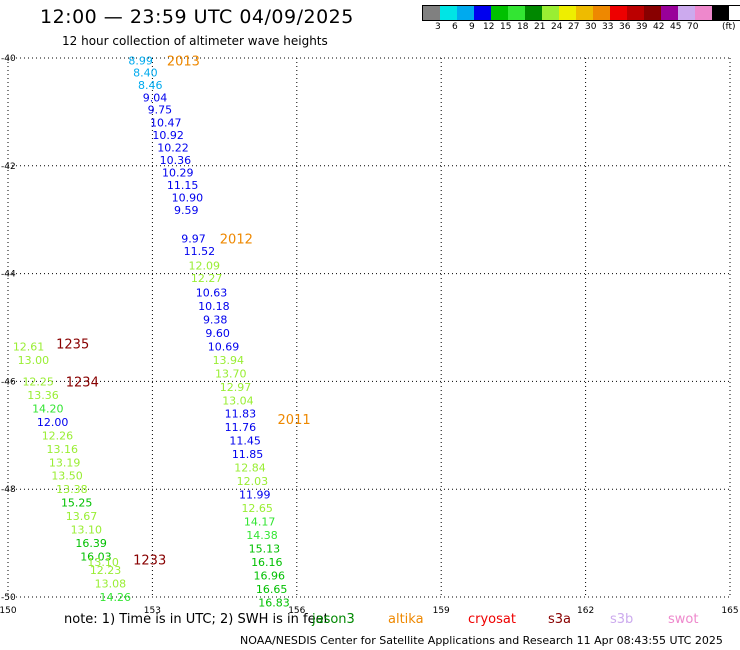 This screenshot has width=740, height=650. Describe the element at coordinates (197, 17) in the screenshot. I see `chart-title: 12:00 — 23:59 UTC 04/09/2025` at that location.